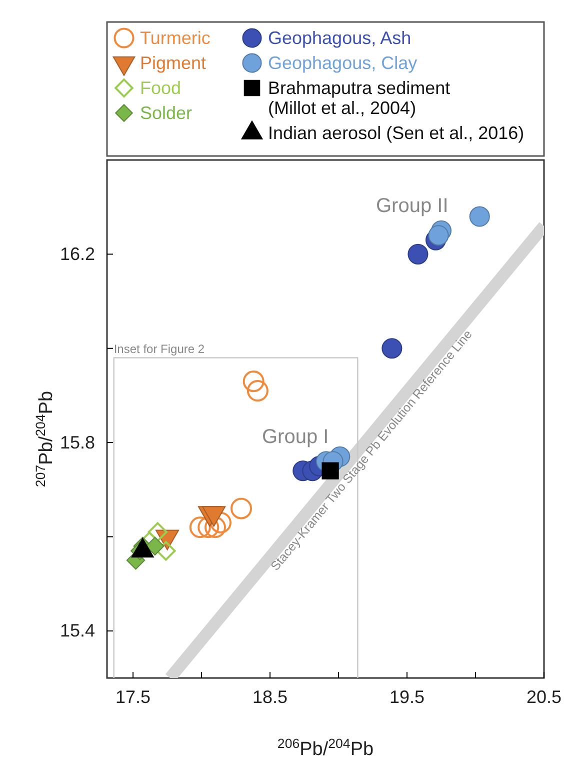 The image size is (576, 768). I want to click on x-tick-label: 20.5, so click(544, 696).